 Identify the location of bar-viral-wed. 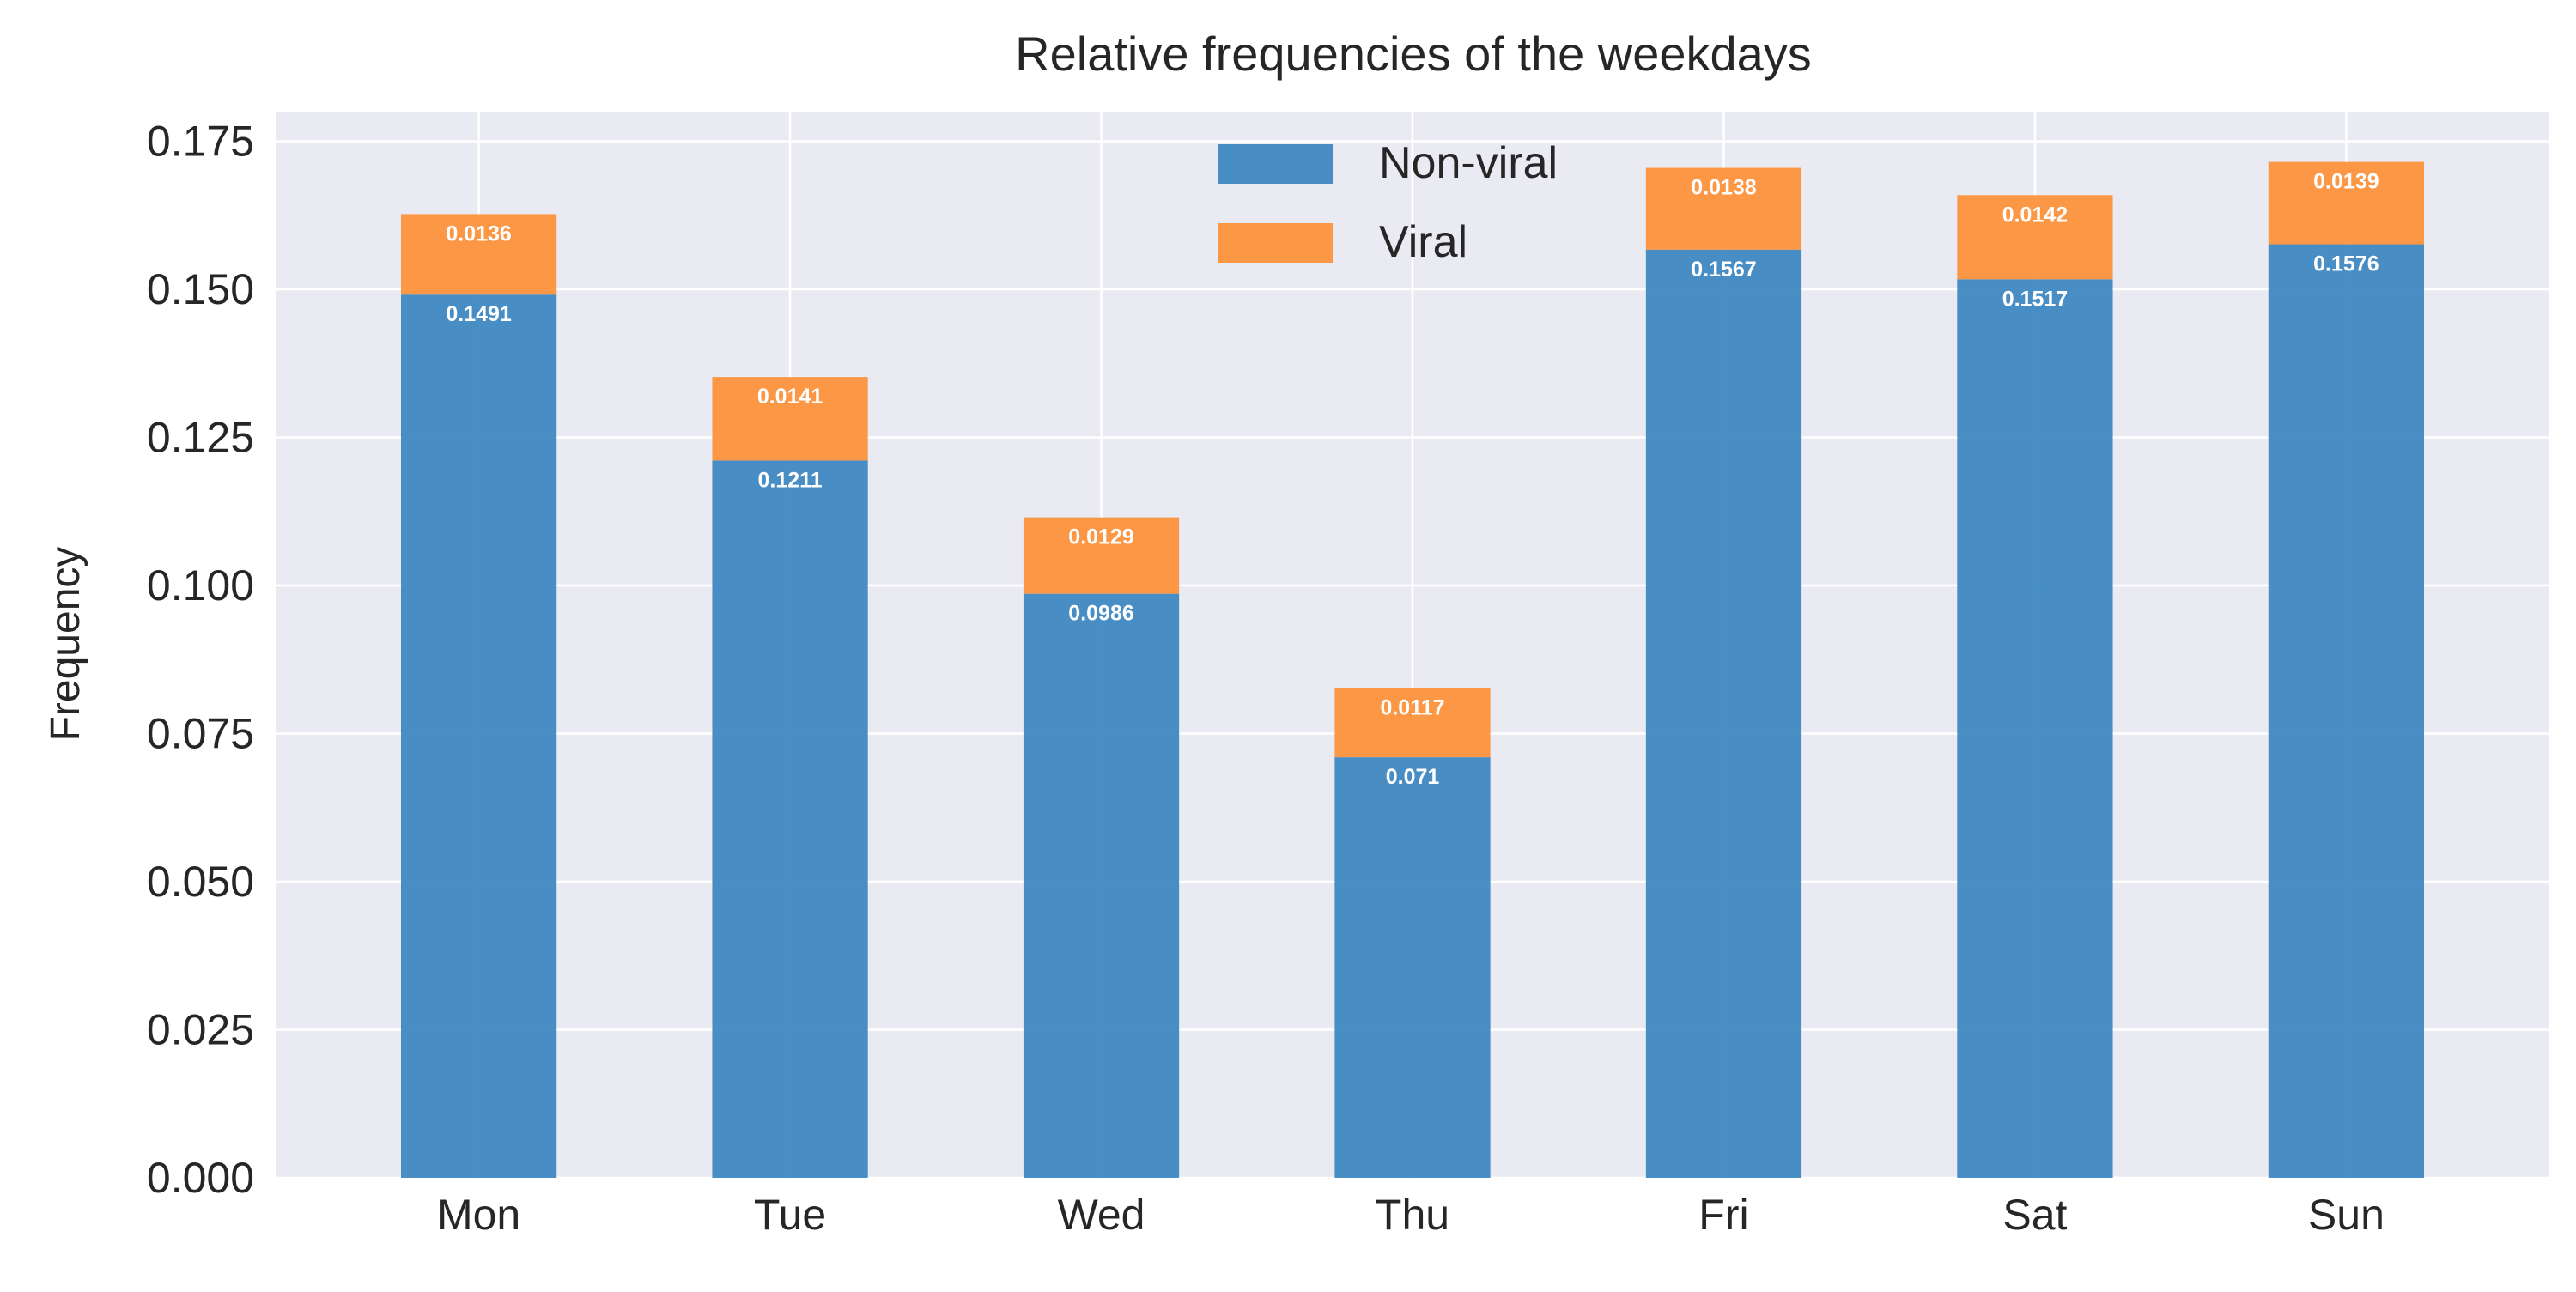
(1101, 555).